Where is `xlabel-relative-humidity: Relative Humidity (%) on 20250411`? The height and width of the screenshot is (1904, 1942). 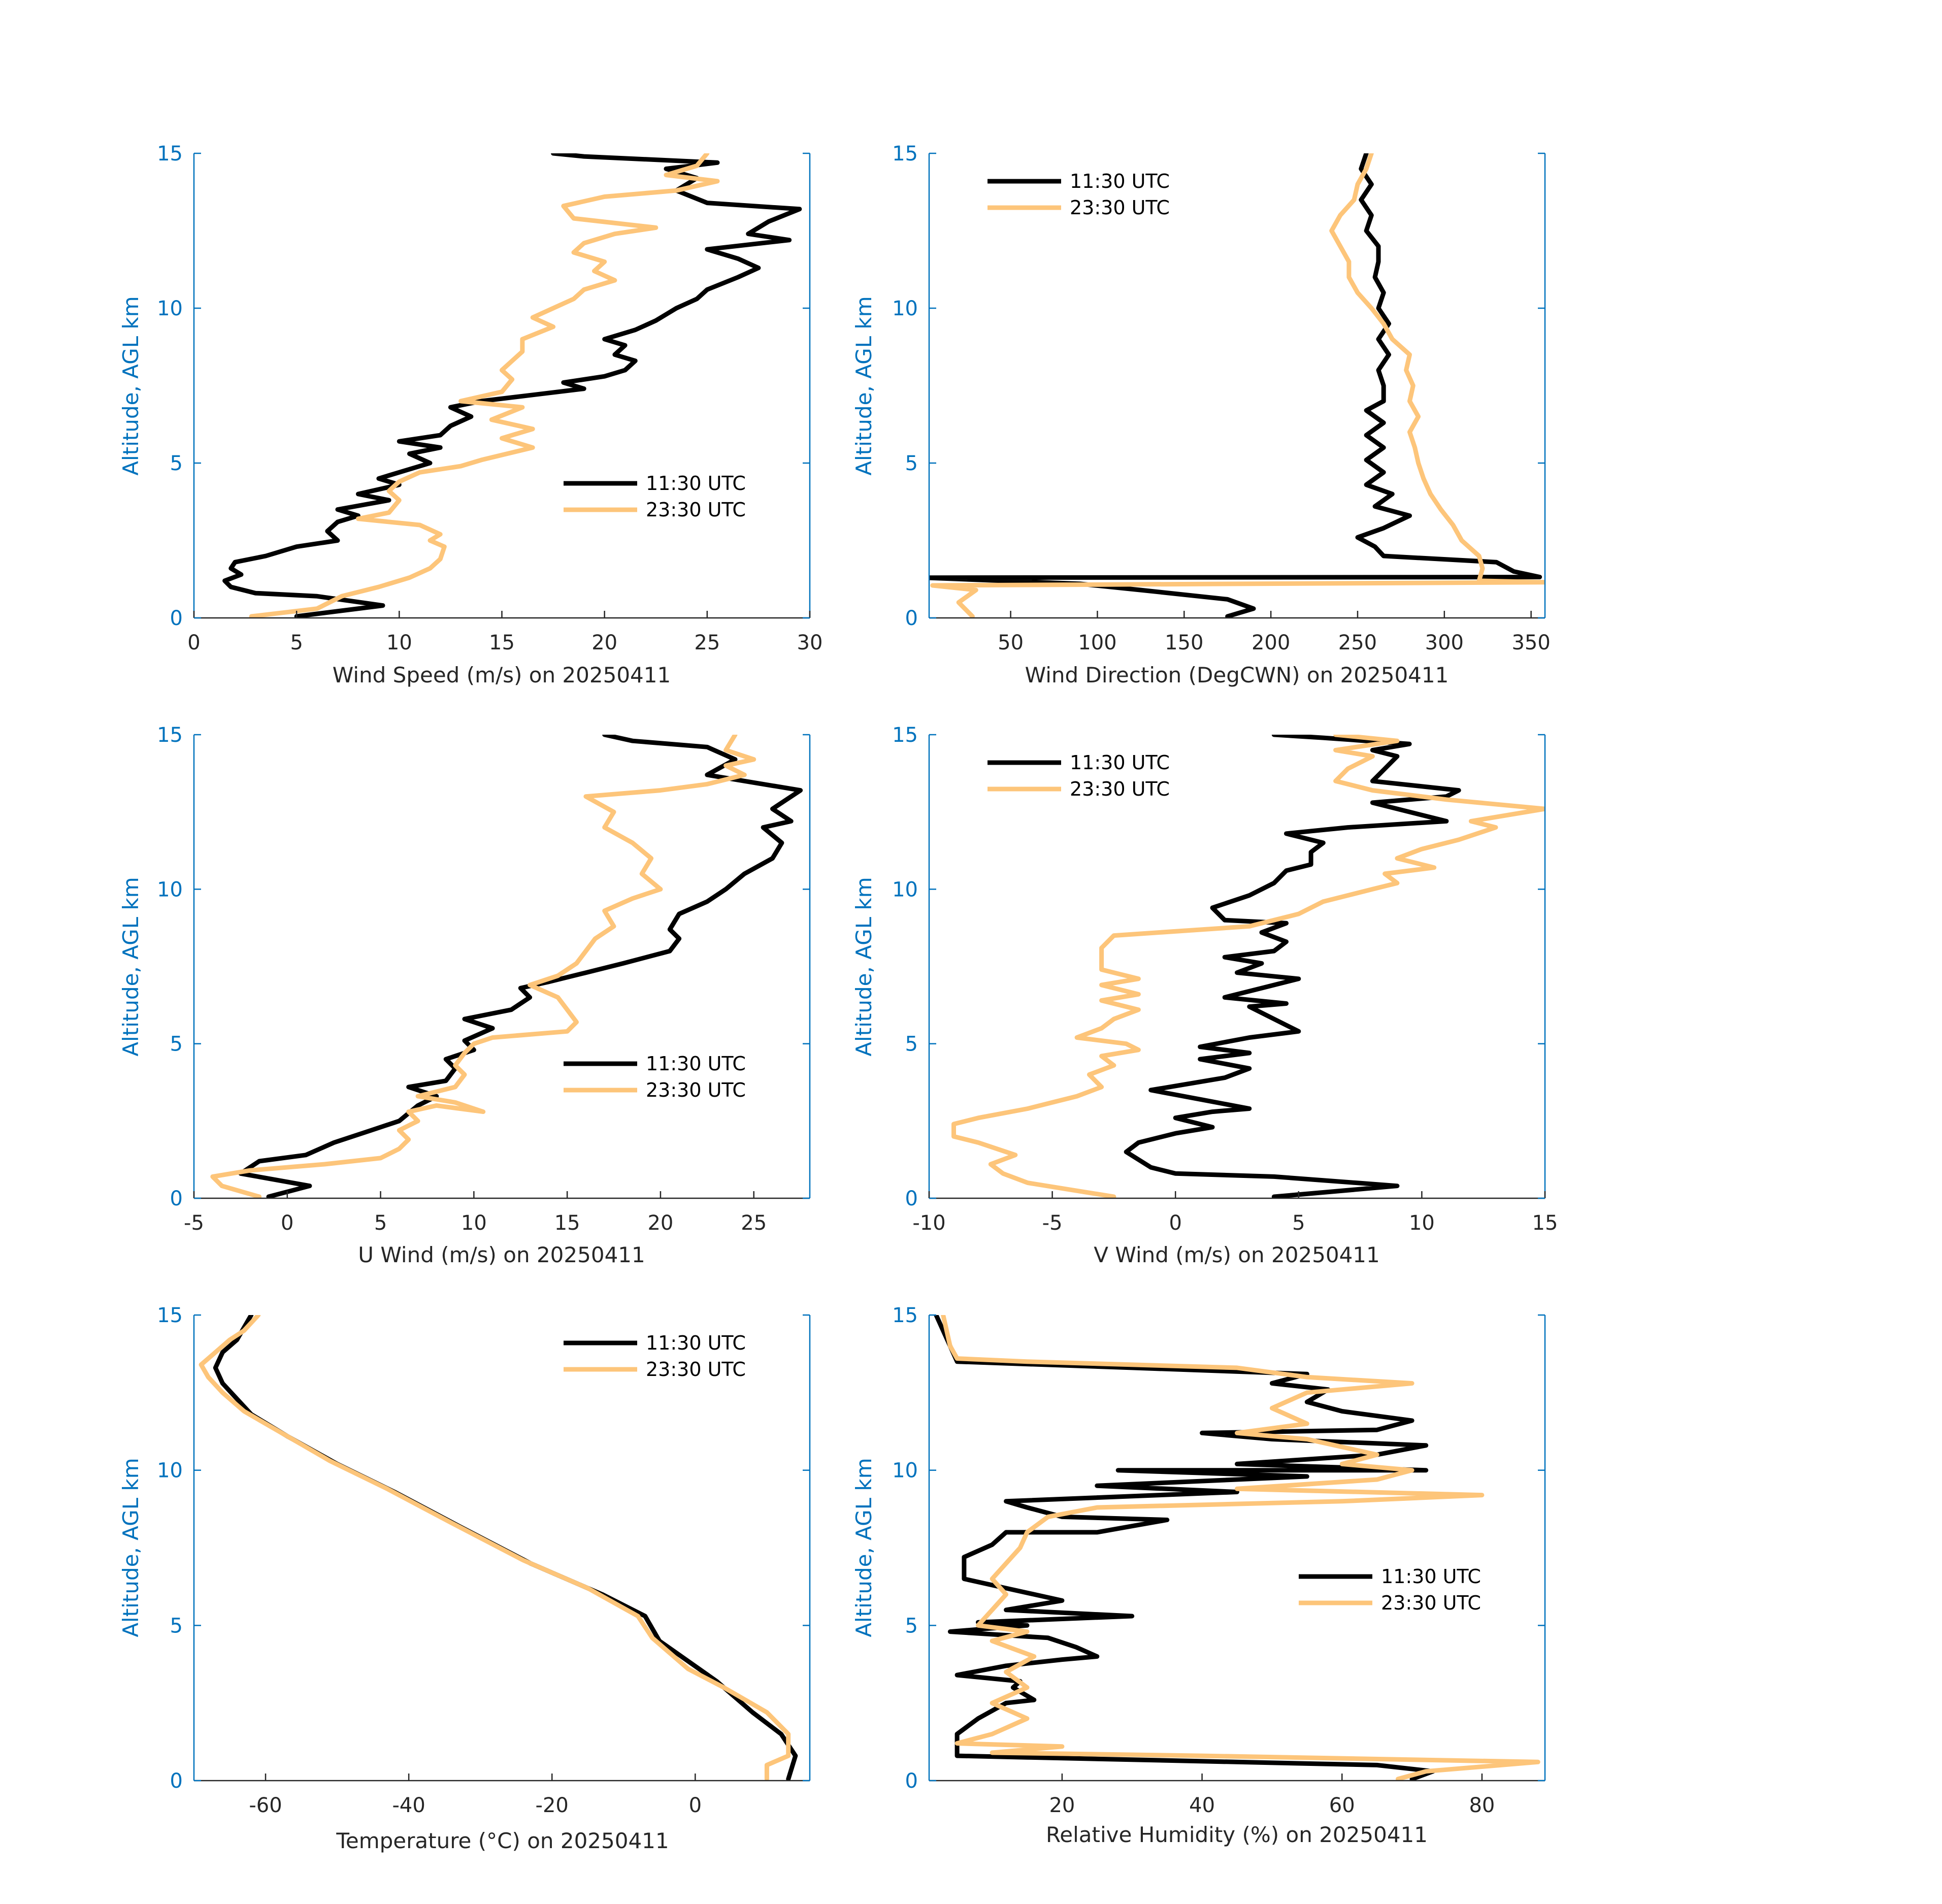
xlabel-relative-humidity: Relative Humidity (%) on 20250411 is located at coordinates (1237, 1835).